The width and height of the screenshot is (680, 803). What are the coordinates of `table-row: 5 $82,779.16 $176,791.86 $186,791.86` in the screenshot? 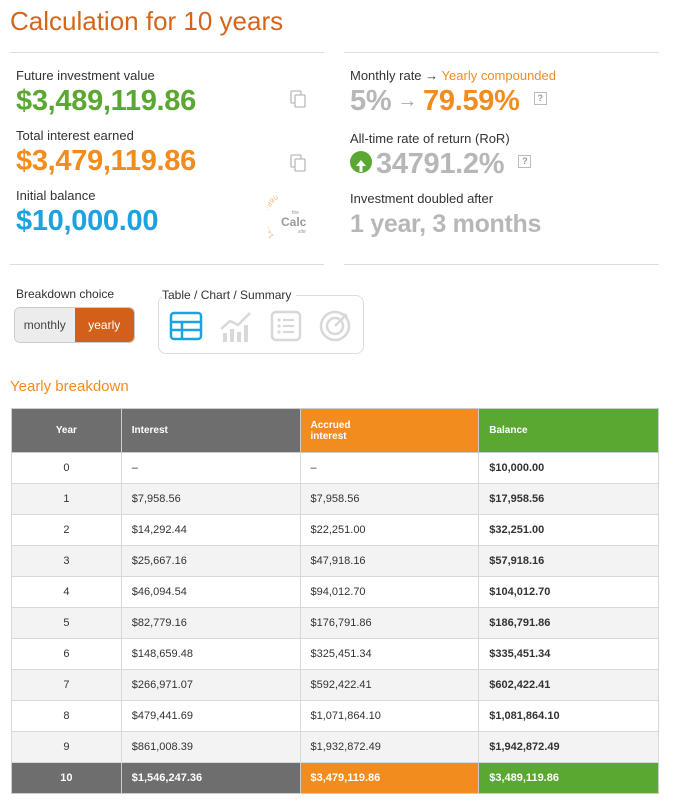 It's located at (335, 623).